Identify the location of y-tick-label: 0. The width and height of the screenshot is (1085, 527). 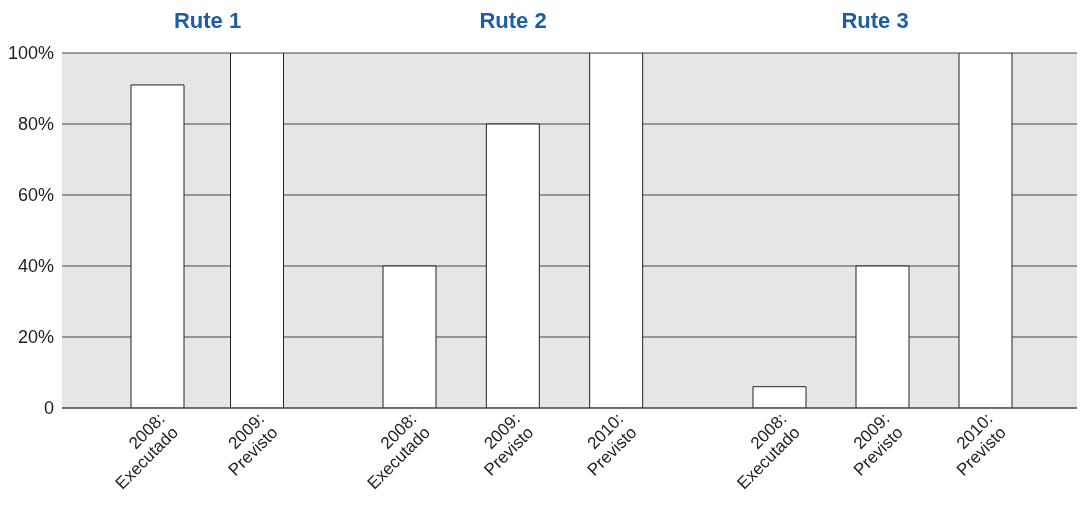
(48, 408).